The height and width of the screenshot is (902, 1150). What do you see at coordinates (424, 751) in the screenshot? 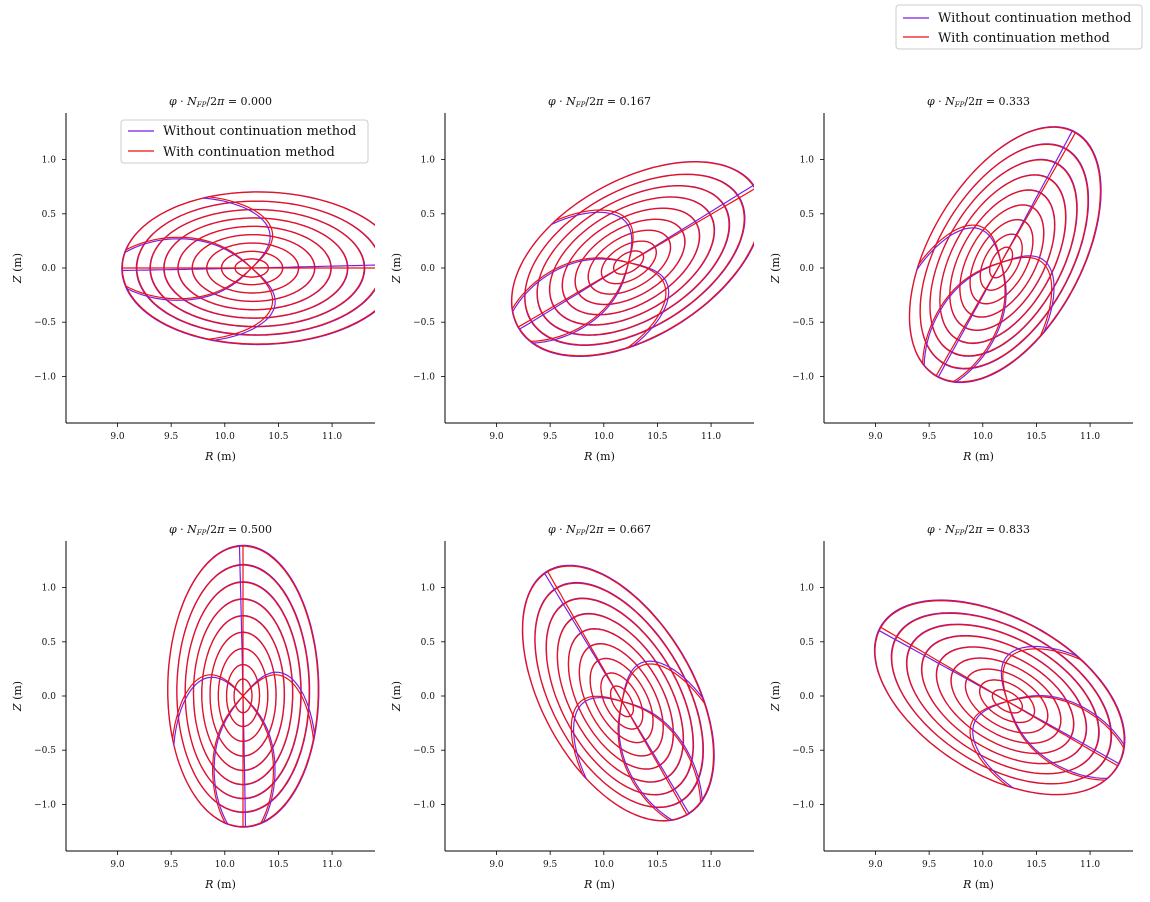
I see `ytick-label-4-3: −0.5` at bounding box center [424, 751].